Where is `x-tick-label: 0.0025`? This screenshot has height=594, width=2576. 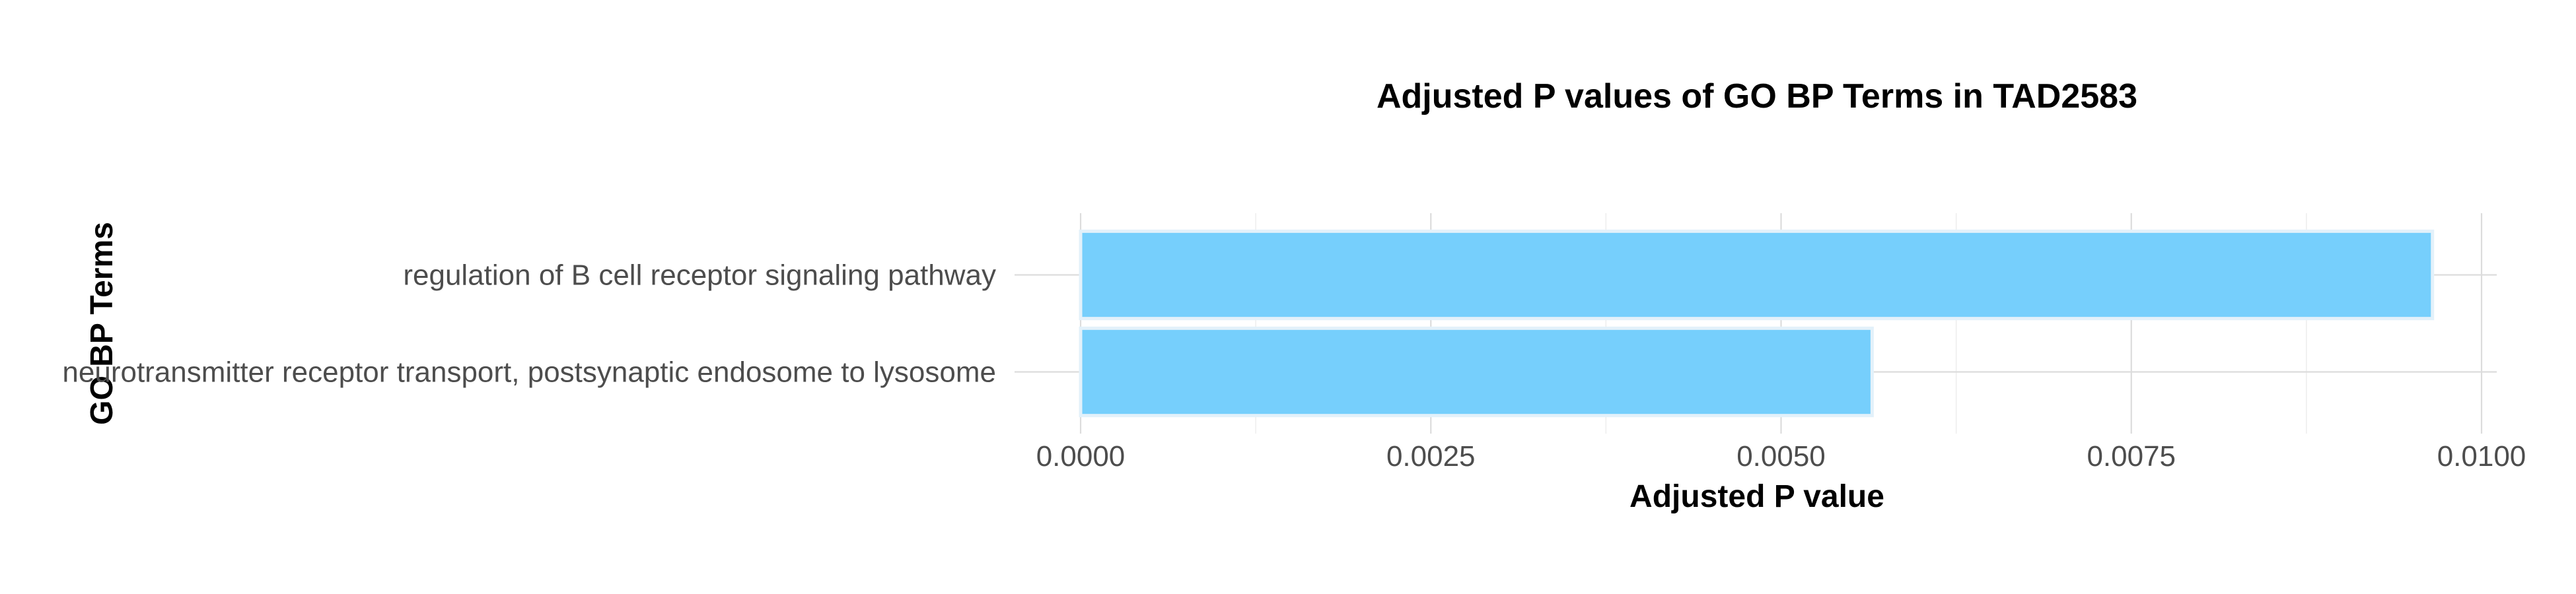 x-tick-label: 0.0025 is located at coordinates (1431, 456).